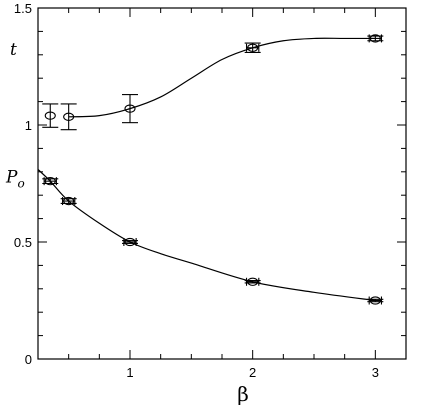  Describe the element at coordinates (11, 177) in the screenshot. I see `series-label-name: P` at that location.